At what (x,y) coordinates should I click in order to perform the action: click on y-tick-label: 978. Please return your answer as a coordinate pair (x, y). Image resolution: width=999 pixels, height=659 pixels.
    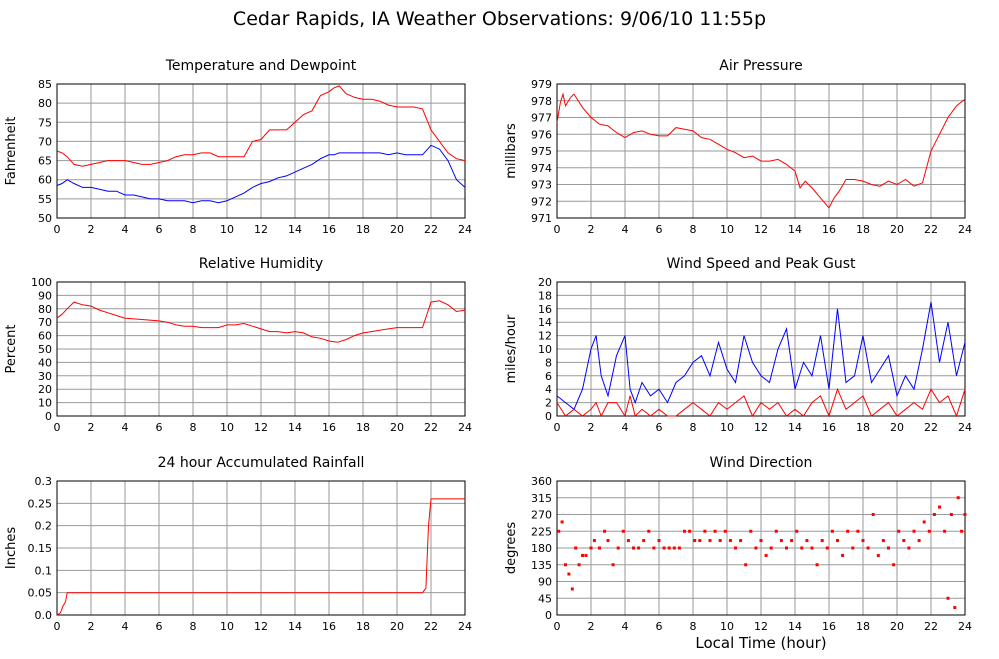
    Looking at the image, I should click on (541, 101).